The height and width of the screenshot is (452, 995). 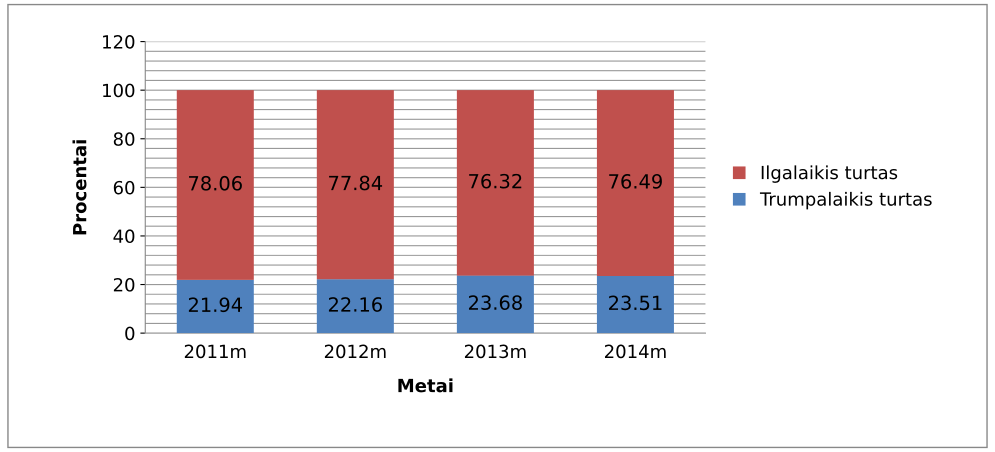 What do you see at coordinates (355, 351) in the screenshot?
I see `x-tick-label: 2012m` at bounding box center [355, 351].